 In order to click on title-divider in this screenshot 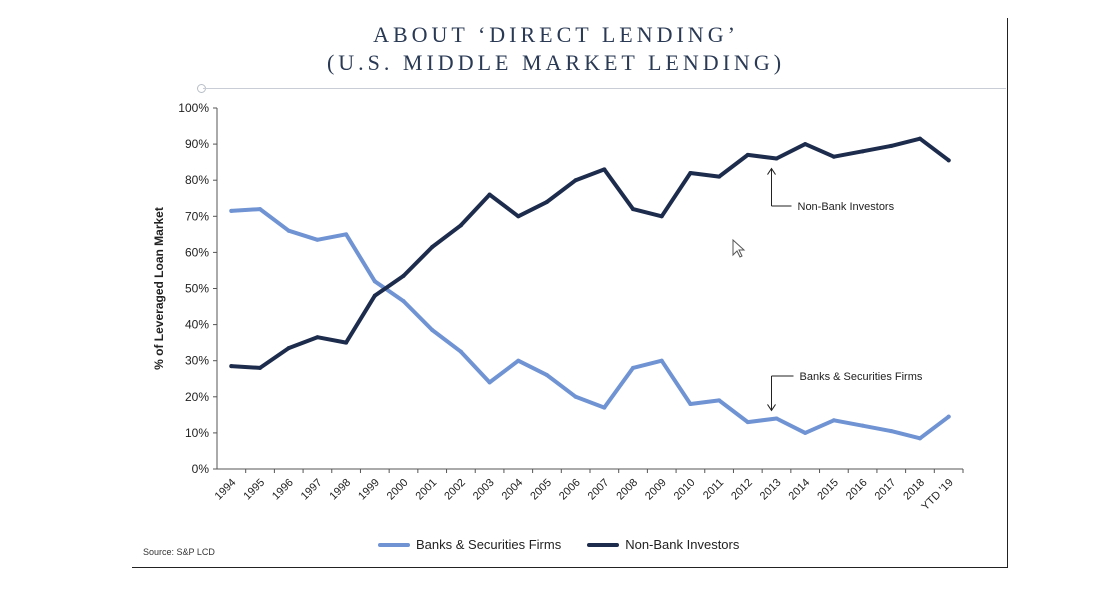, I will do `click(604, 88)`.